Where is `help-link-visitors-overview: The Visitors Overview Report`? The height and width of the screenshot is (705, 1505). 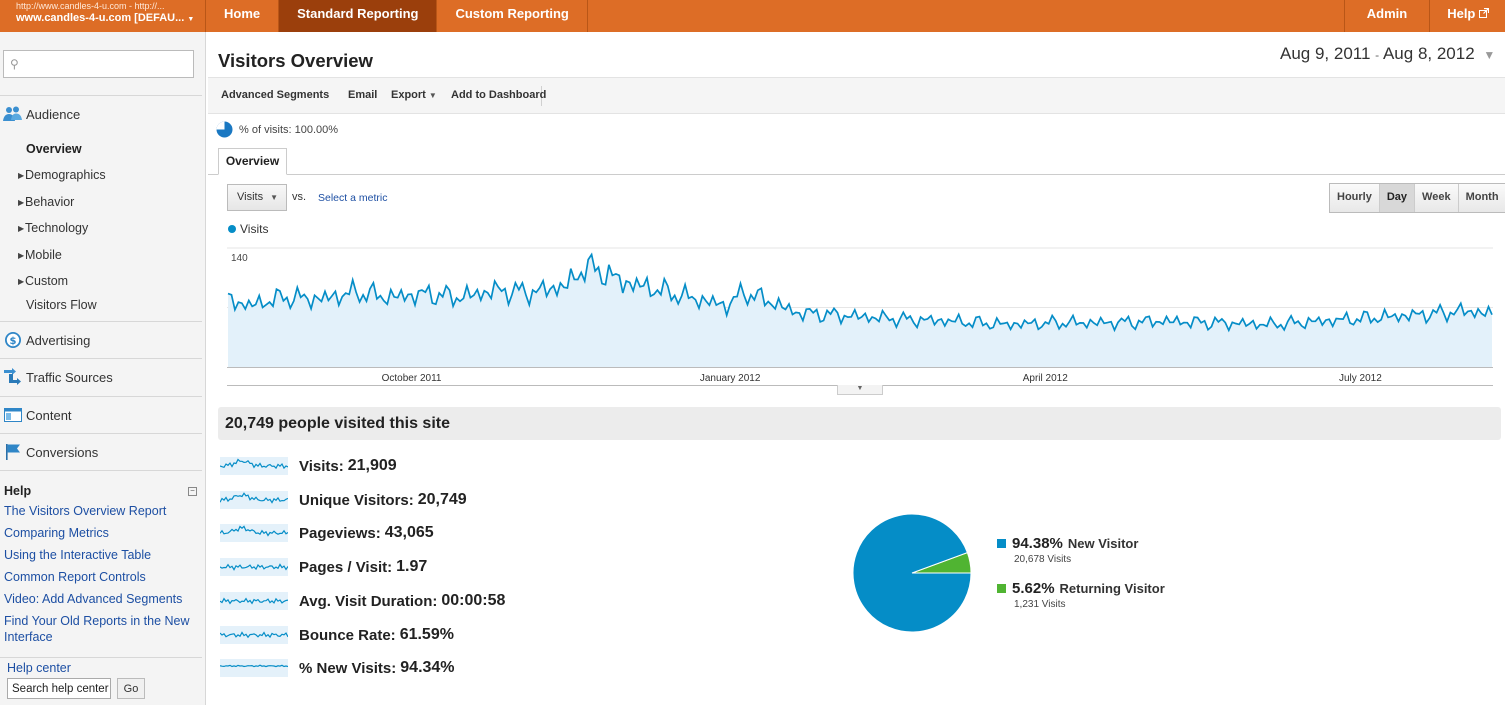 help-link-visitors-overview: The Visitors Overview Report is located at coordinates (85, 511).